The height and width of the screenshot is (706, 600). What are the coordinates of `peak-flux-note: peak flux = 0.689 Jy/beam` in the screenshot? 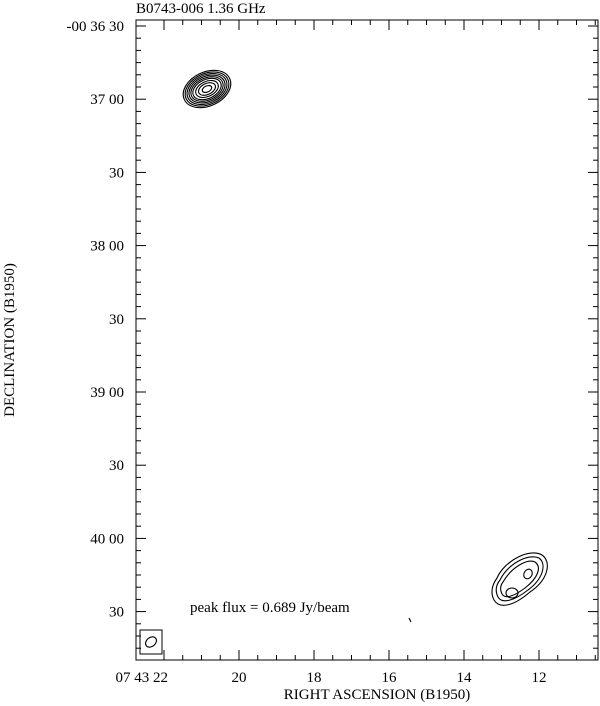 It's located at (270, 608).